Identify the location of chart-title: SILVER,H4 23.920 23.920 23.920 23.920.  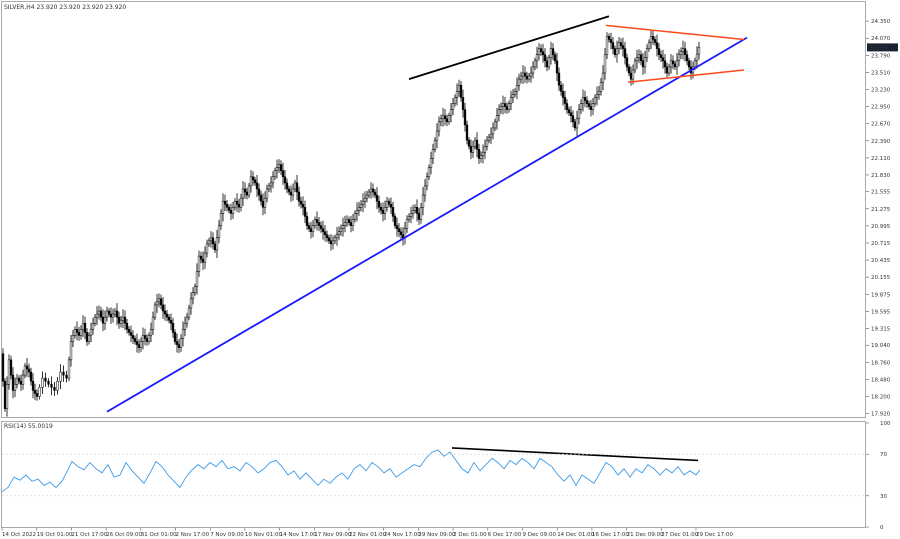
(65, 7).